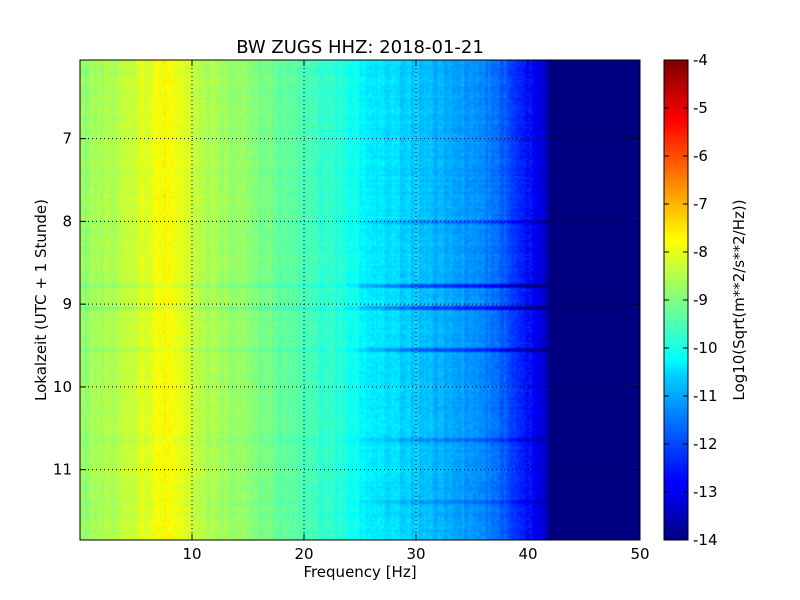 Image resolution: width=800 pixels, height=600 pixels. Describe the element at coordinates (705, 396) in the screenshot. I see `colorbar-tick-label: -11` at that location.